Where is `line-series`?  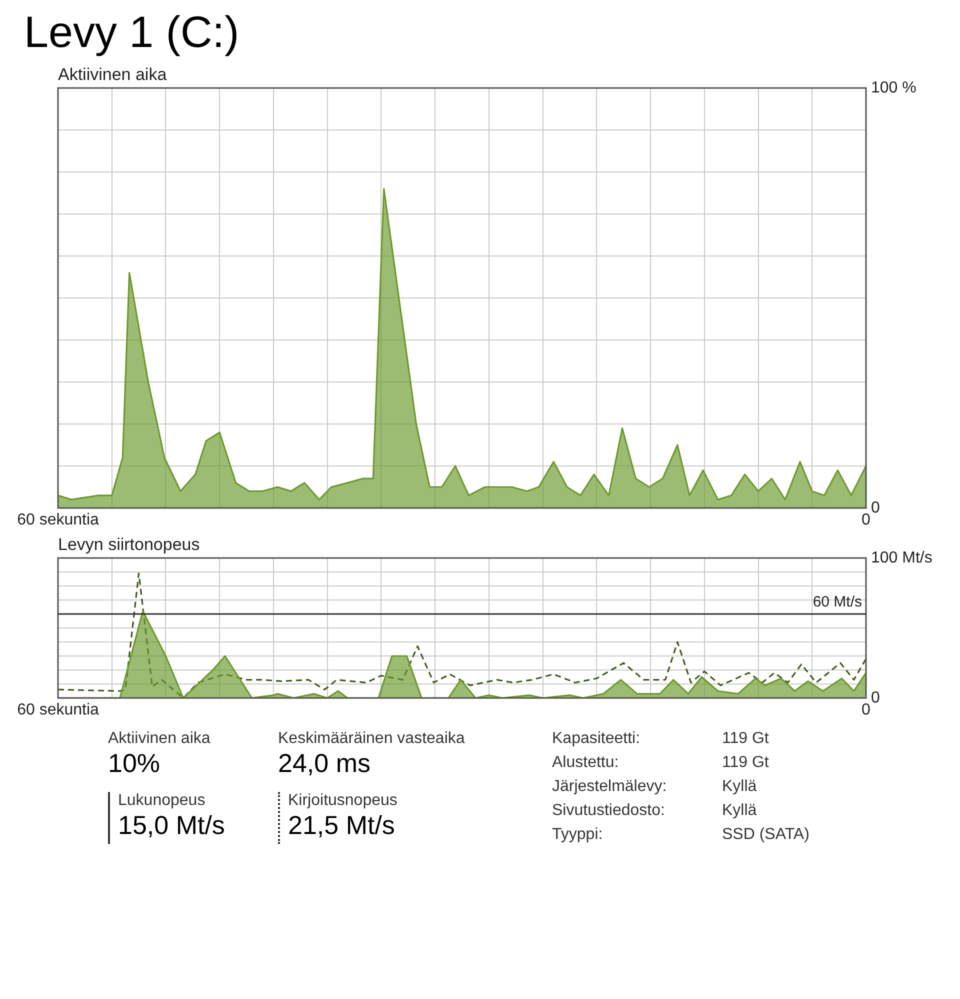 line-series is located at coordinates (462, 635).